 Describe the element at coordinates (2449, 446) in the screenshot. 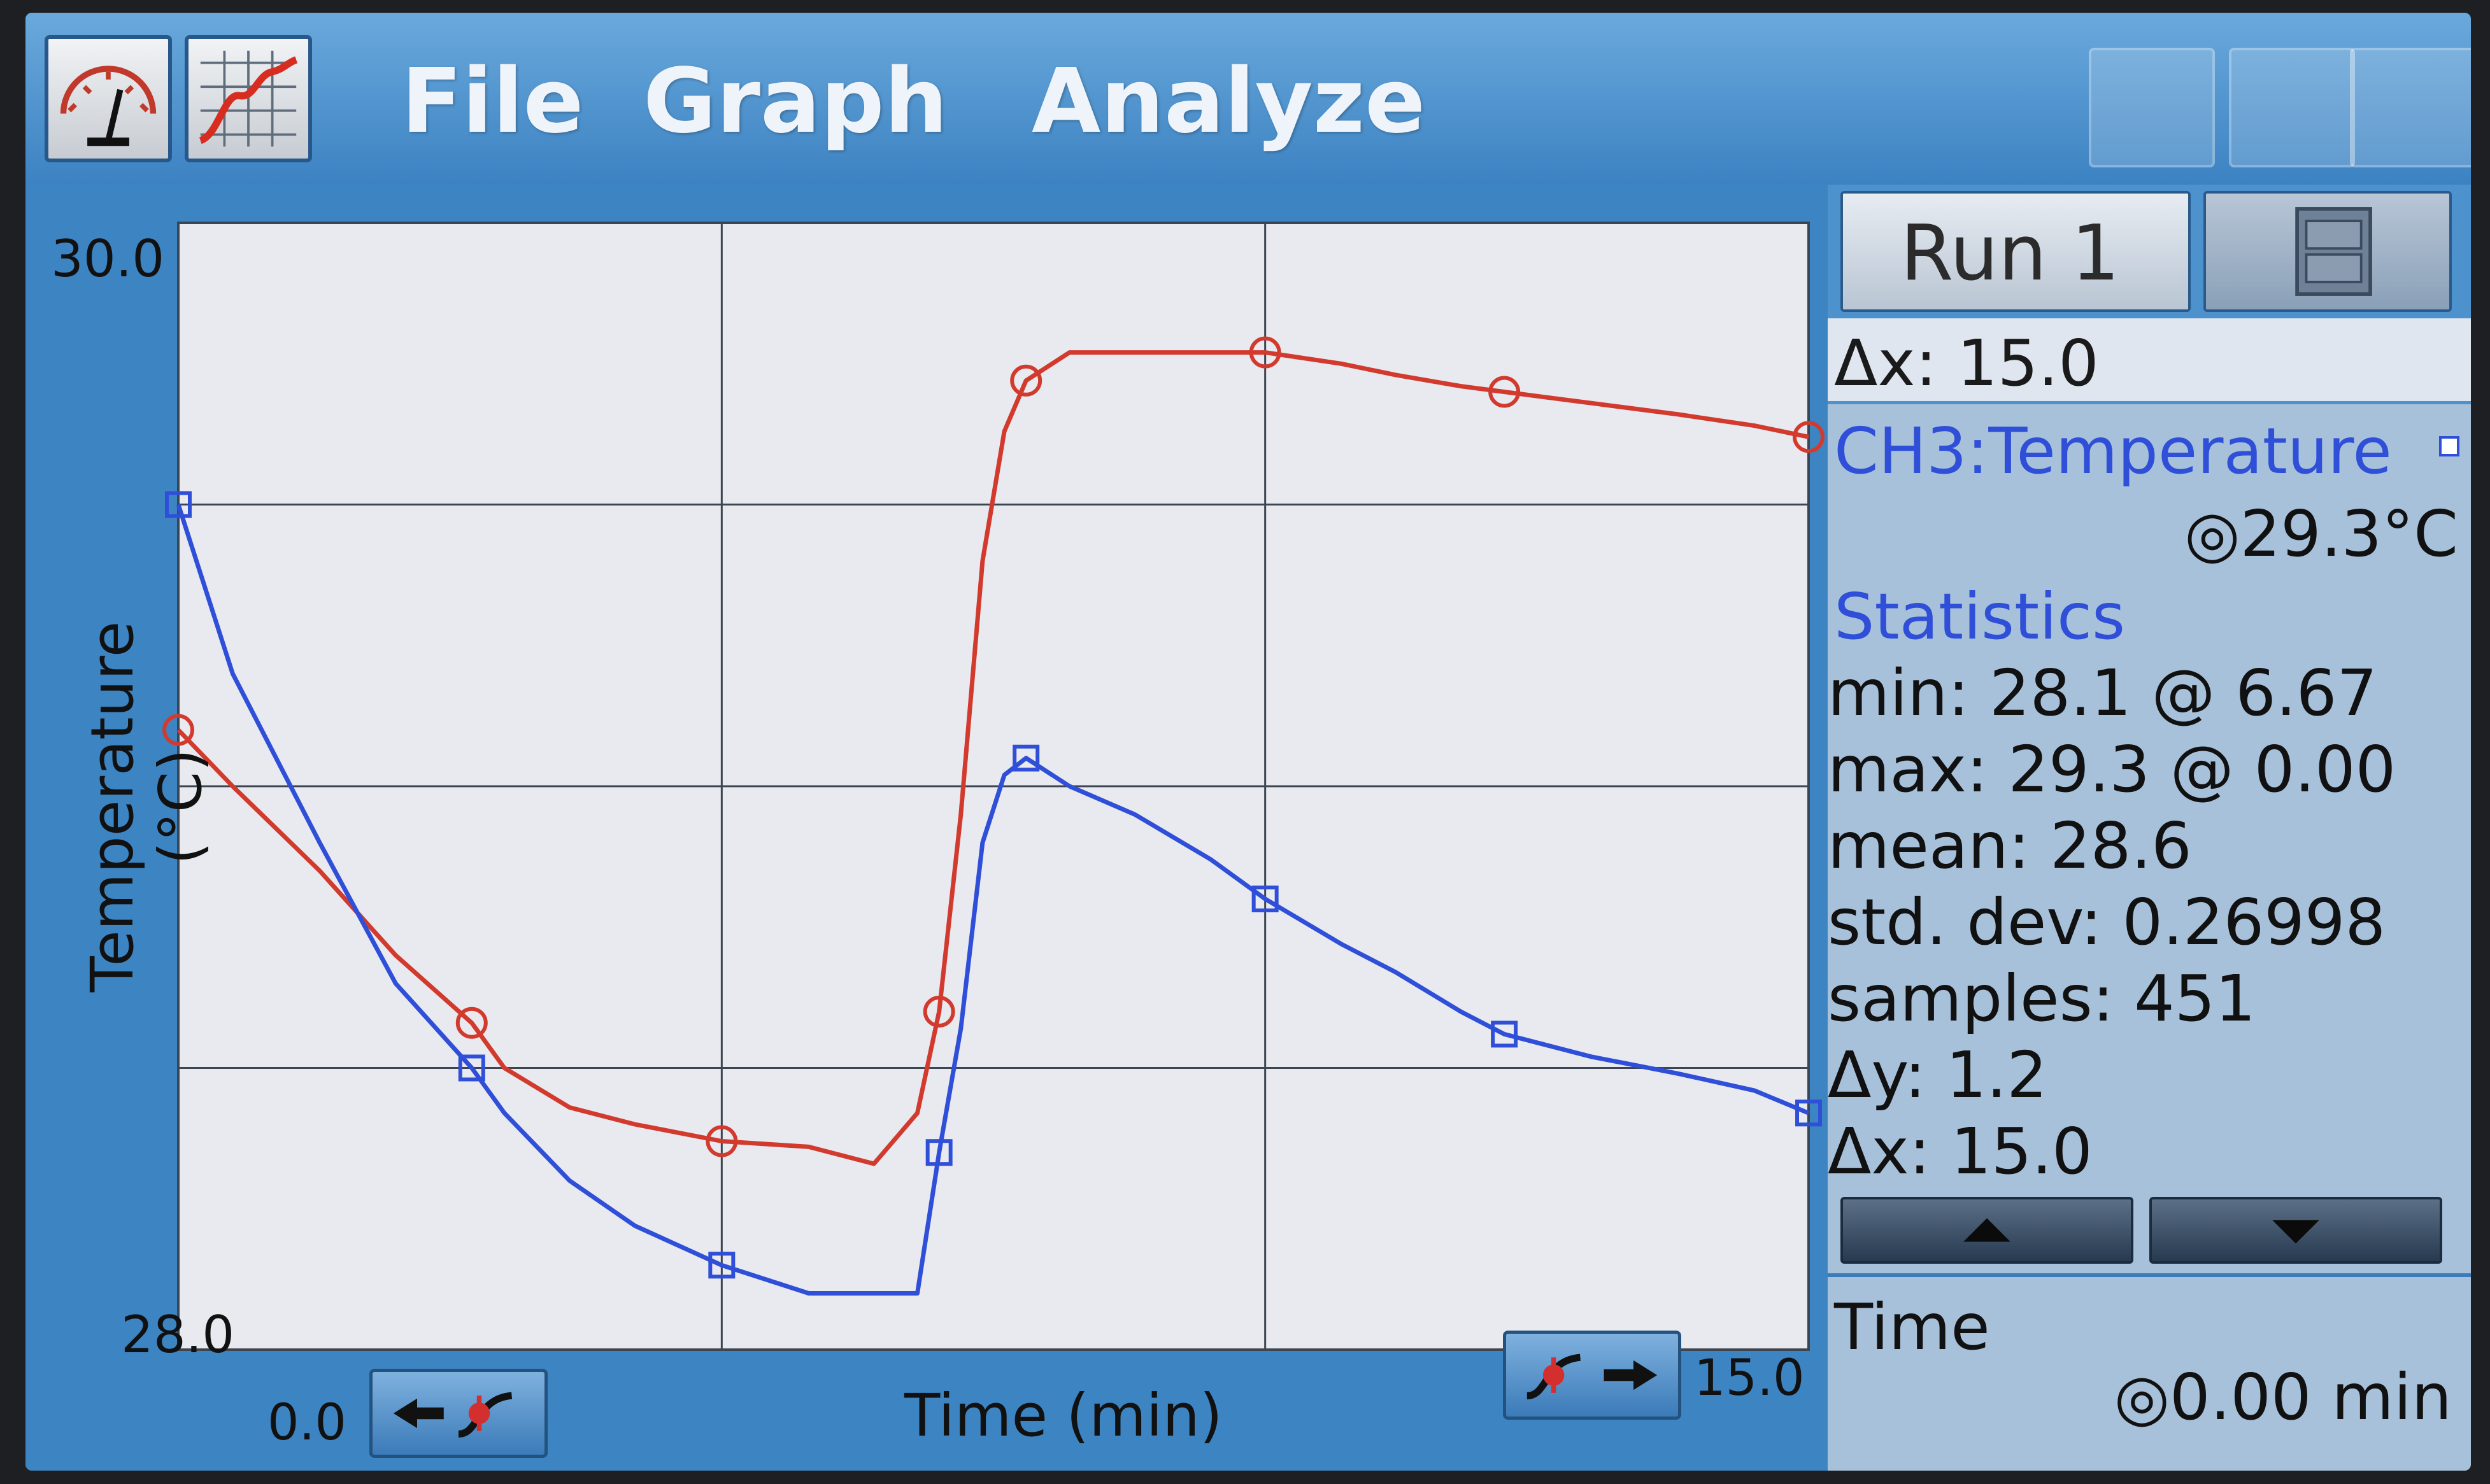

I see `checkbox-icon` at that location.